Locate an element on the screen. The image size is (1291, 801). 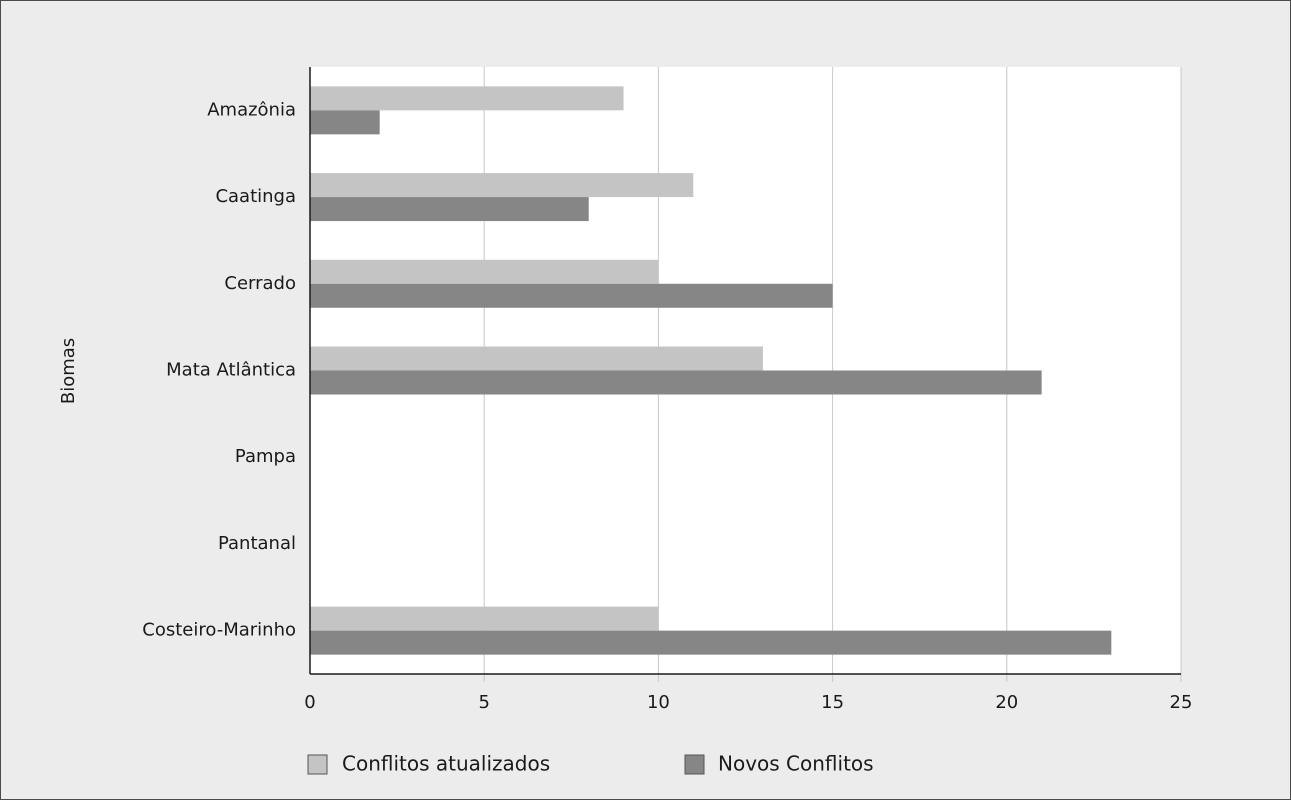
y-axis-title: Biomas is located at coordinates (68, 371).